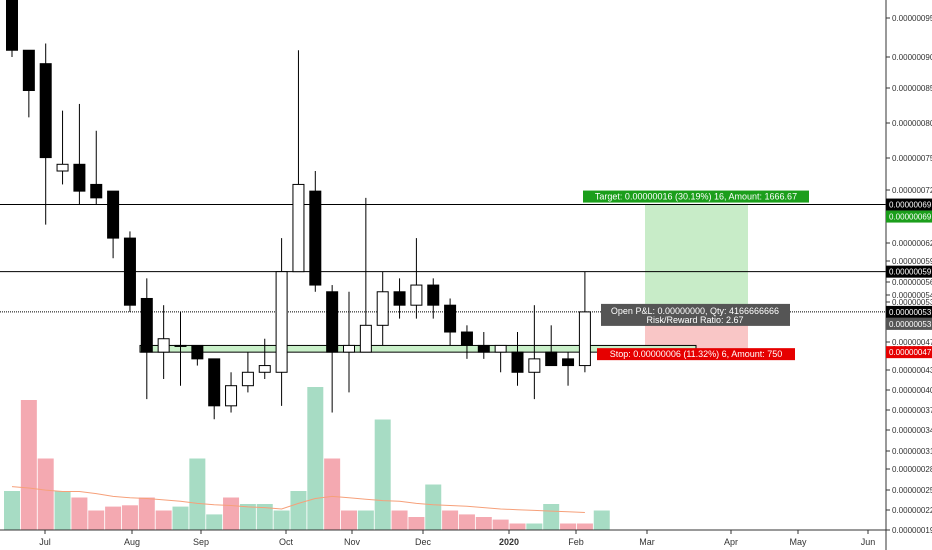 The height and width of the screenshot is (550, 932). What do you see at coordinates (694, 320) in the screenshot?
I see `rr-label: Risk/Reward Ratio: 2.67` at bounding box center [694, 320].